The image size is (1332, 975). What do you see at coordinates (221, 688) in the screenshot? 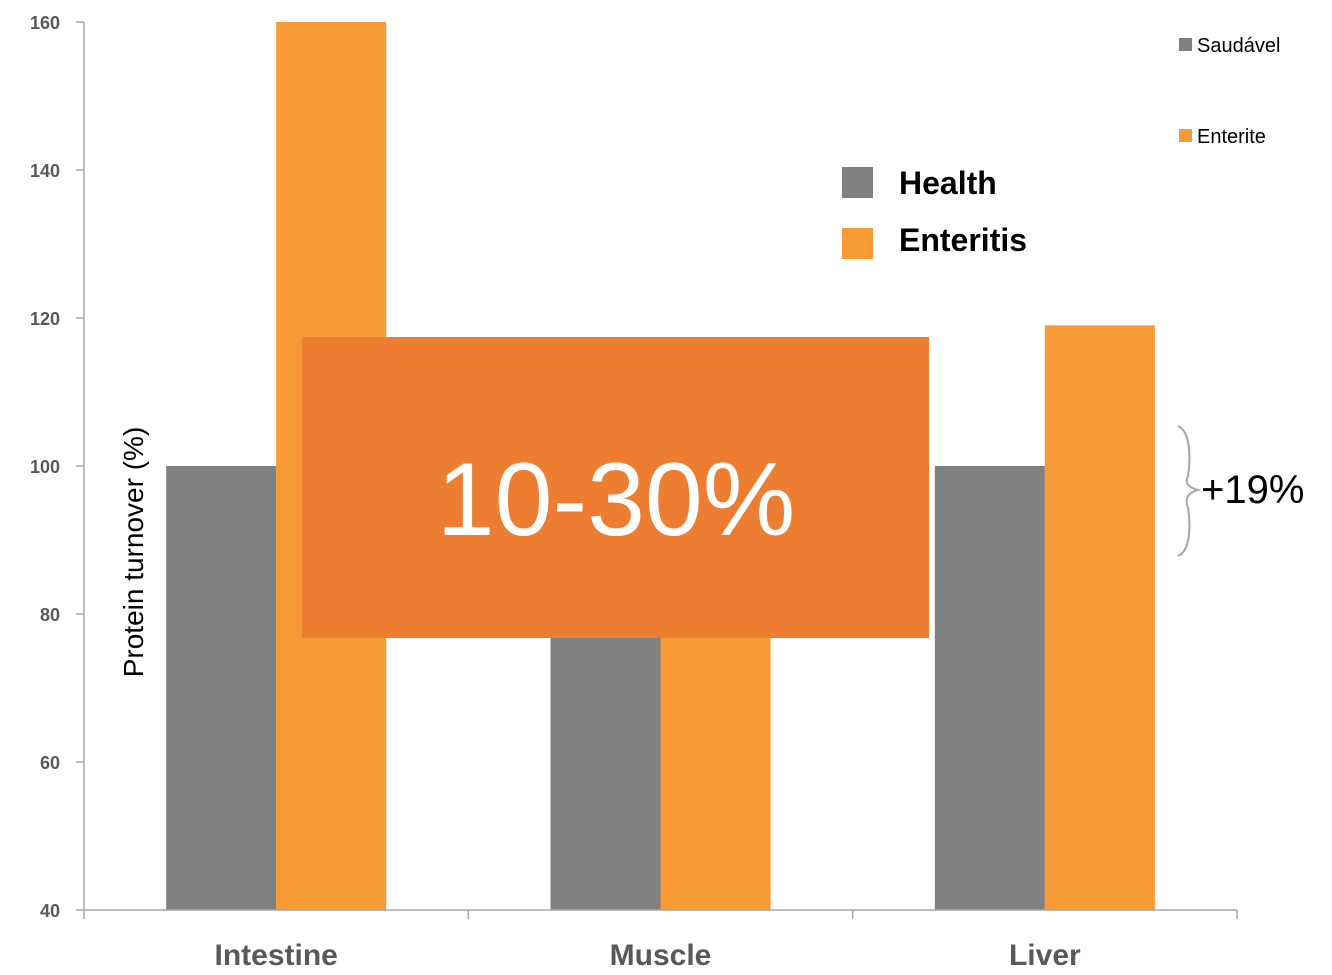
I see `bar-intestine-health` at bounding box center [221, 688].